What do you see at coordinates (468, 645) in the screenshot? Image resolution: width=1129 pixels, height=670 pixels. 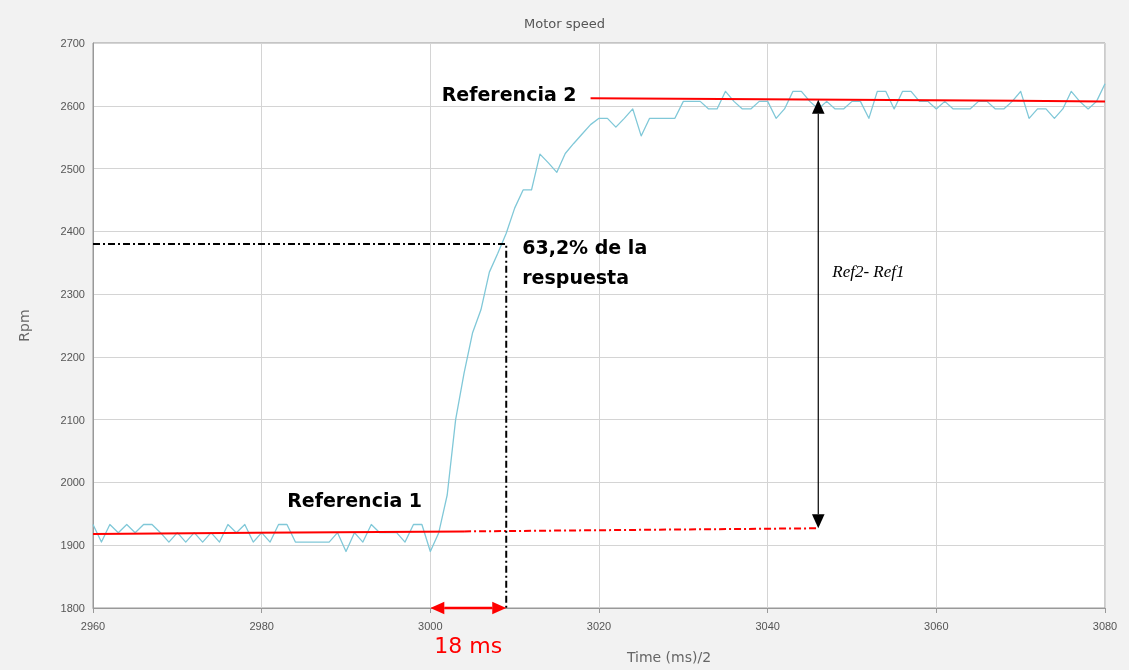 I see `text: 18 ms` at bounding box center [468, 645].